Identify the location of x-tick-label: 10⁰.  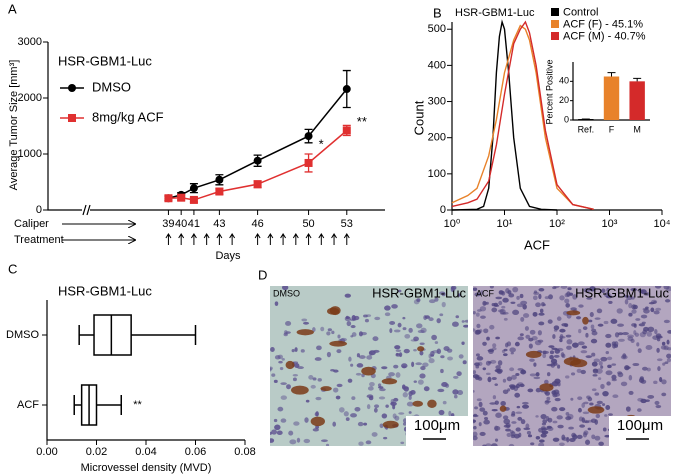
(452, 224).